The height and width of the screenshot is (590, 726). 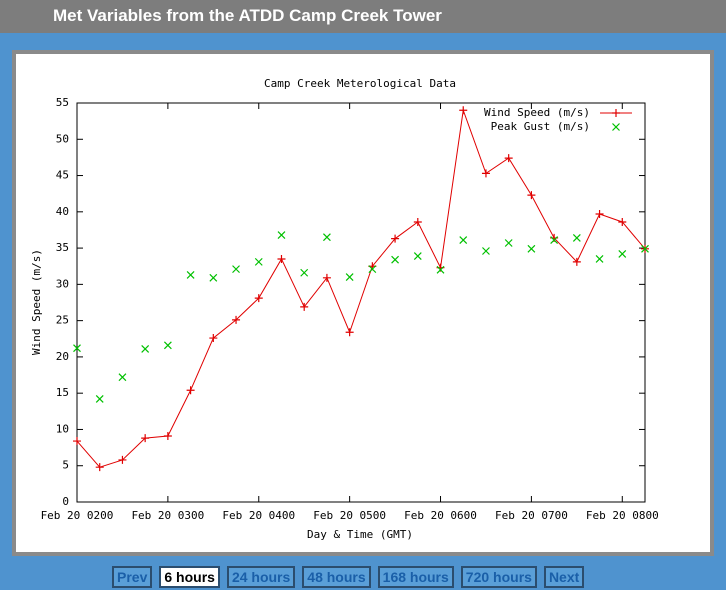 What do you see at coordinates (564, 577) in the screenshot?
I see `nav-button: Next` at bounding box center [564, 577].